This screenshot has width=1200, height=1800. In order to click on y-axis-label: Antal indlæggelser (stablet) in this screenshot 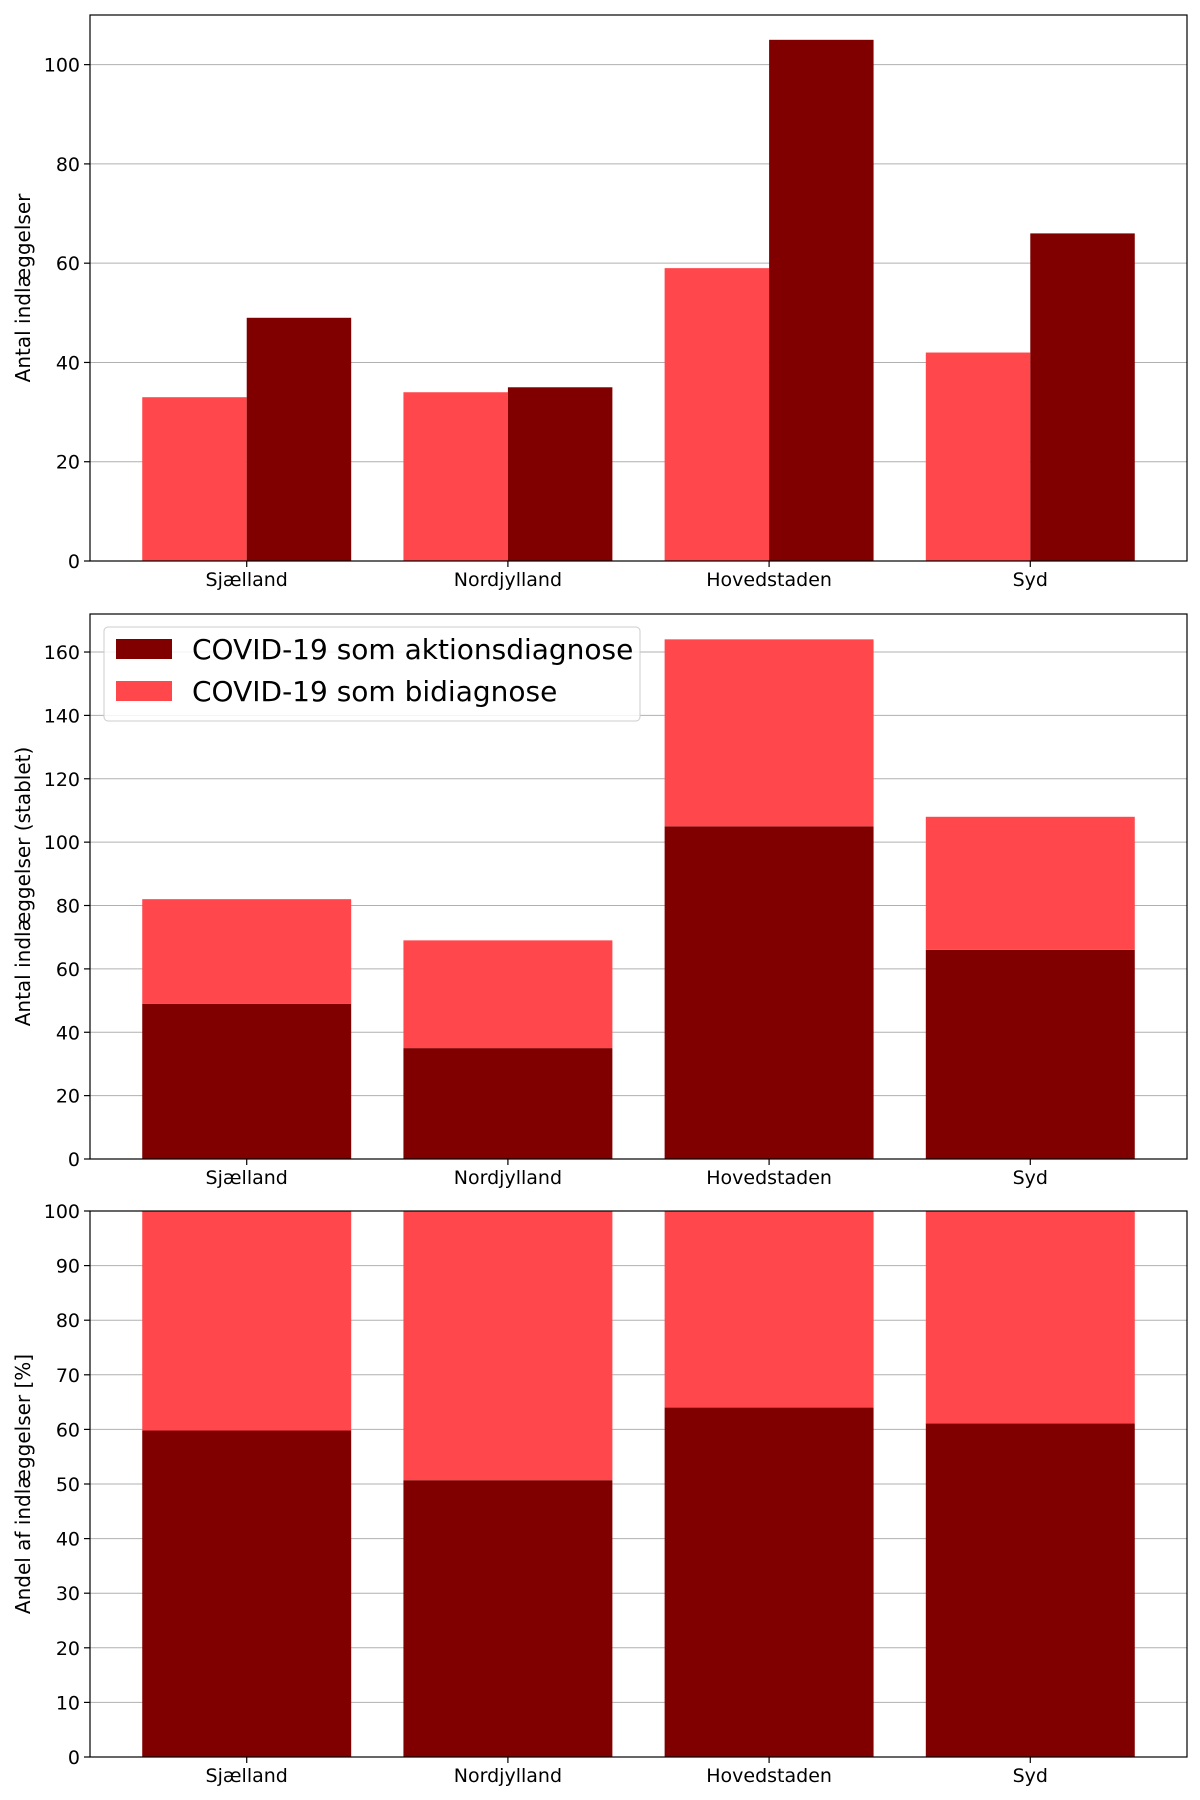, I will do `click(23, 887)`.